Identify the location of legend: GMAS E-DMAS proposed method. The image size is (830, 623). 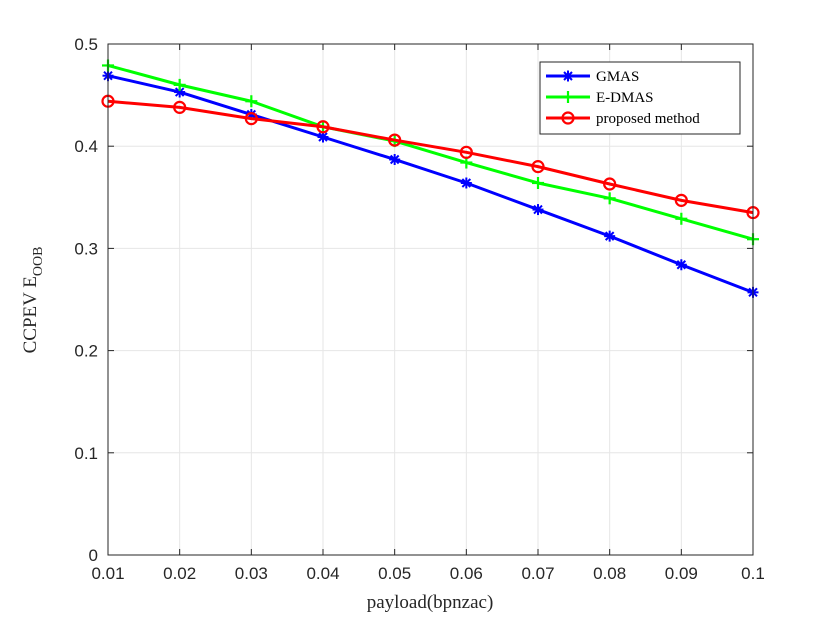
(640, 98).